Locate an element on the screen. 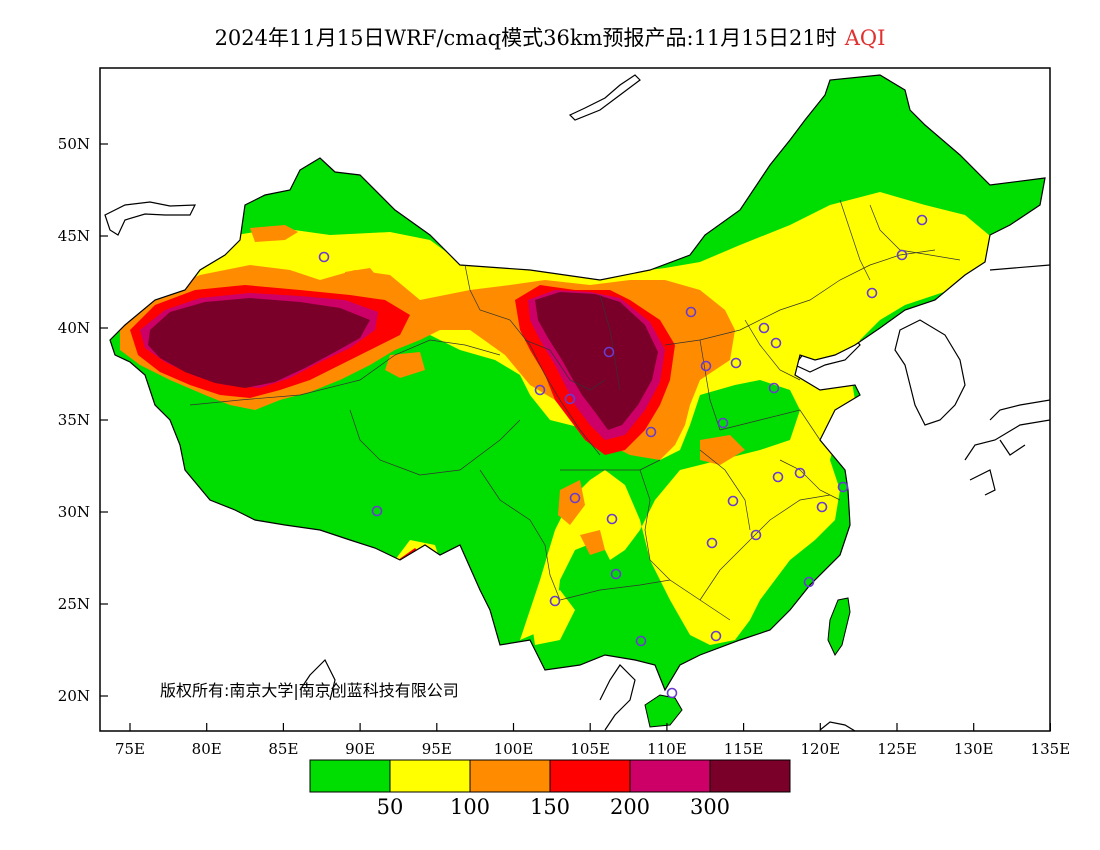 This screenshot has width=1100, height=850. lat-tick-label: 25N is located at coordinates (74, 604).